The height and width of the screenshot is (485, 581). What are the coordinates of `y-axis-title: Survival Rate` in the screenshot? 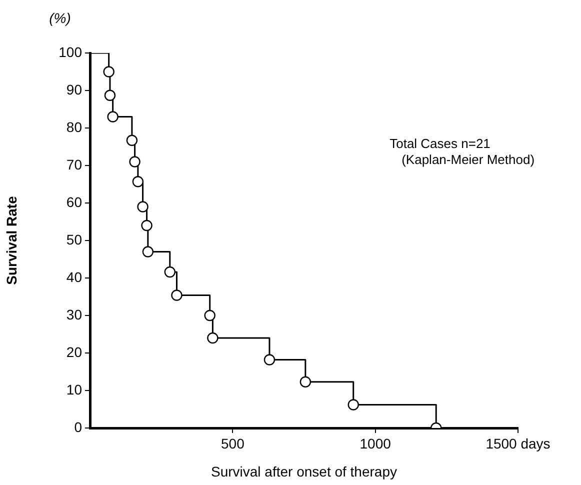 It's located at (11, 240).